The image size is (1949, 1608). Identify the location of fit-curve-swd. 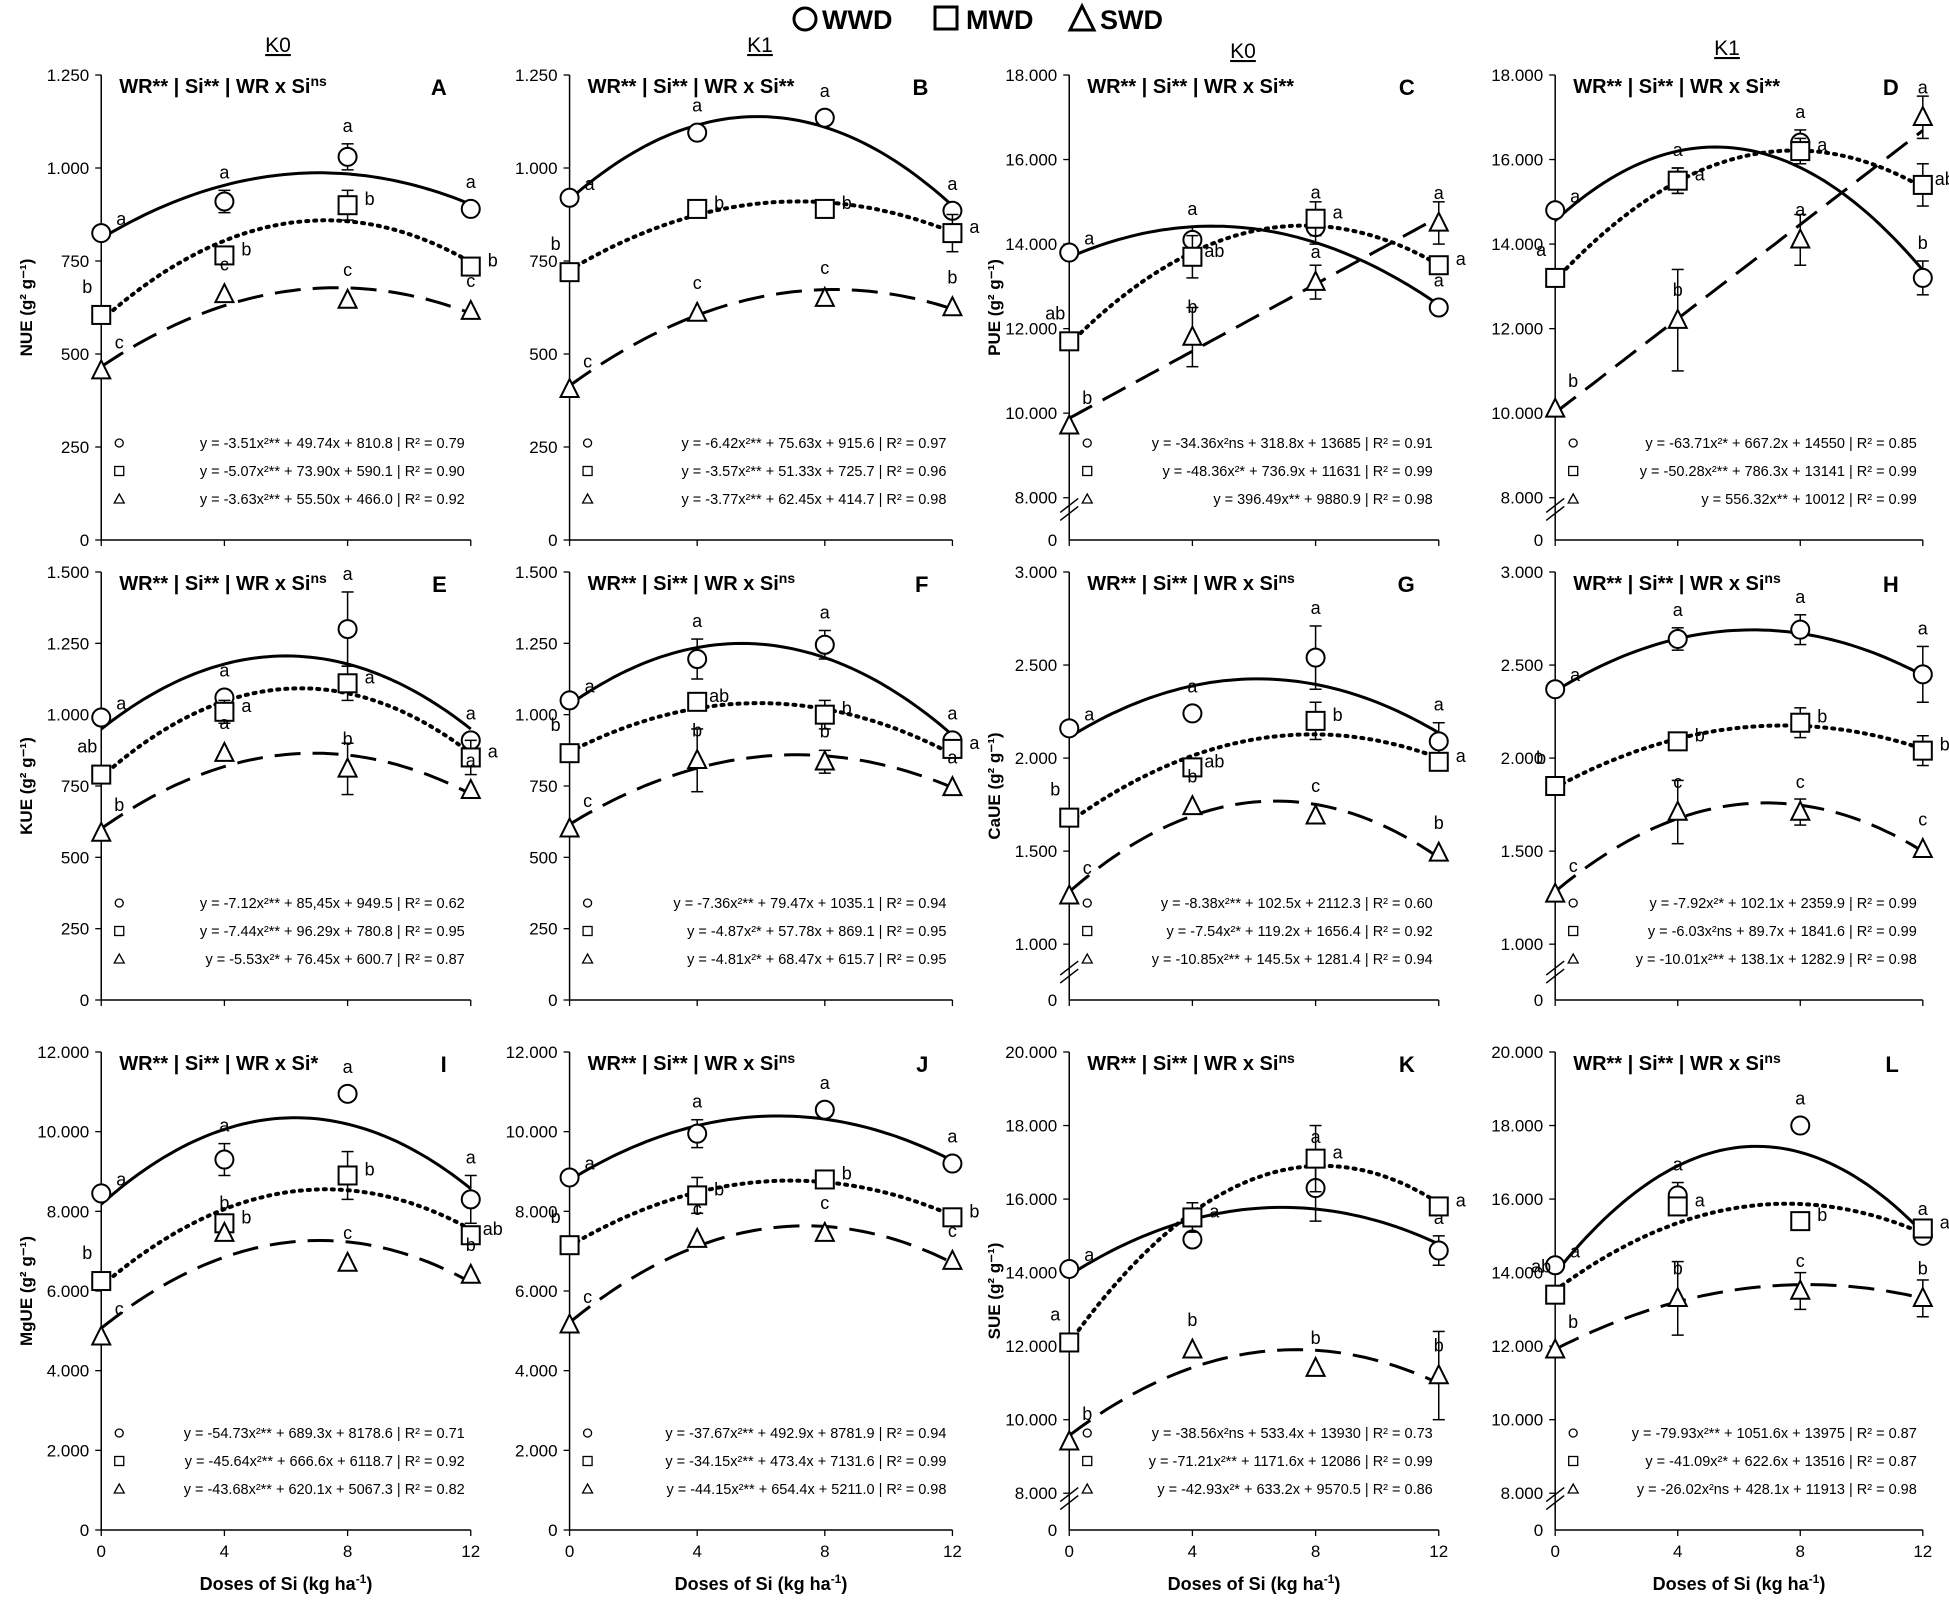
(286, 1284).